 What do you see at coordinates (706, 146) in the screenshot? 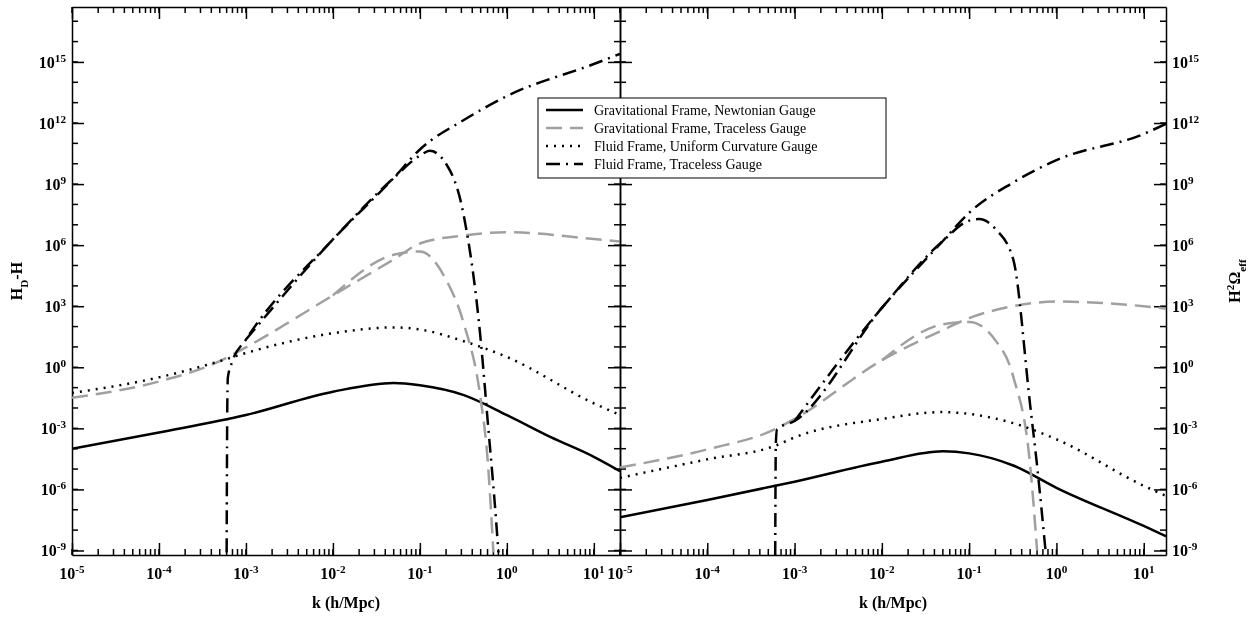
I see `legend-label: Fluid Frame, Uniform Curvature Gauge` at bounding box center [706, 146].